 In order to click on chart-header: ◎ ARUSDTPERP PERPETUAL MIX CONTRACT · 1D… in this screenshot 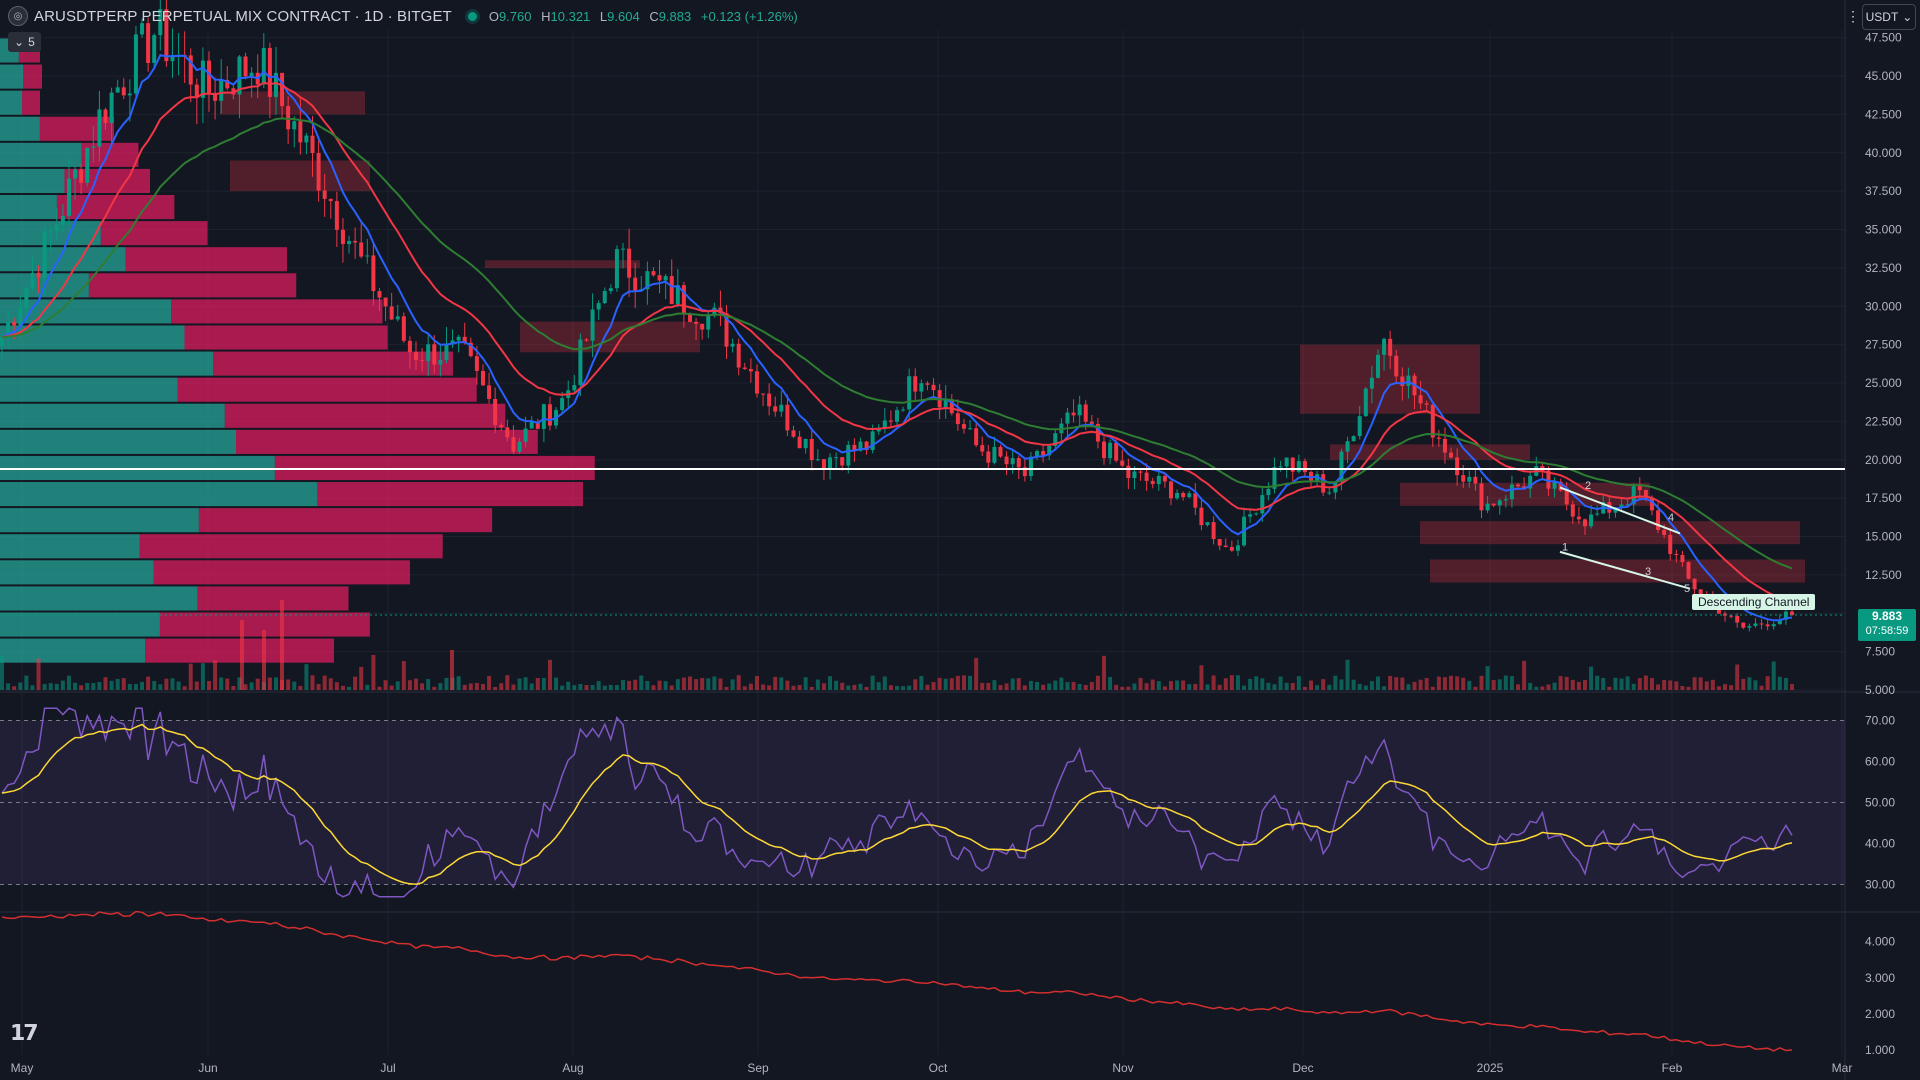, I will do `click(402, 16)`.